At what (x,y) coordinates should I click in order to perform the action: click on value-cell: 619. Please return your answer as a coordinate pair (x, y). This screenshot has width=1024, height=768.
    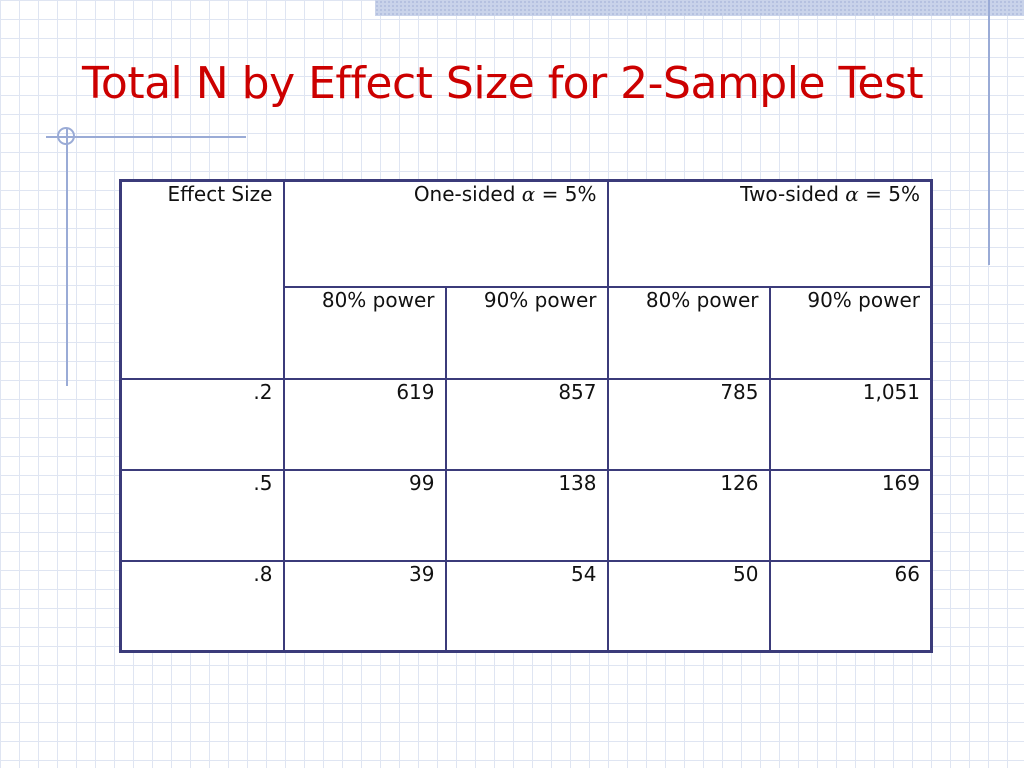
    Looking at the image, I should click on (364, 424).